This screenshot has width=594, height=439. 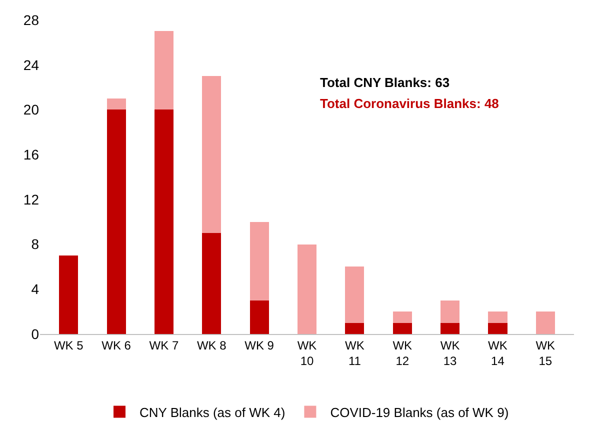 What do you see at coordinates (35, 244) in the screenshot?
I see `y-tick-label: 8` at bounding box center [35, 244].